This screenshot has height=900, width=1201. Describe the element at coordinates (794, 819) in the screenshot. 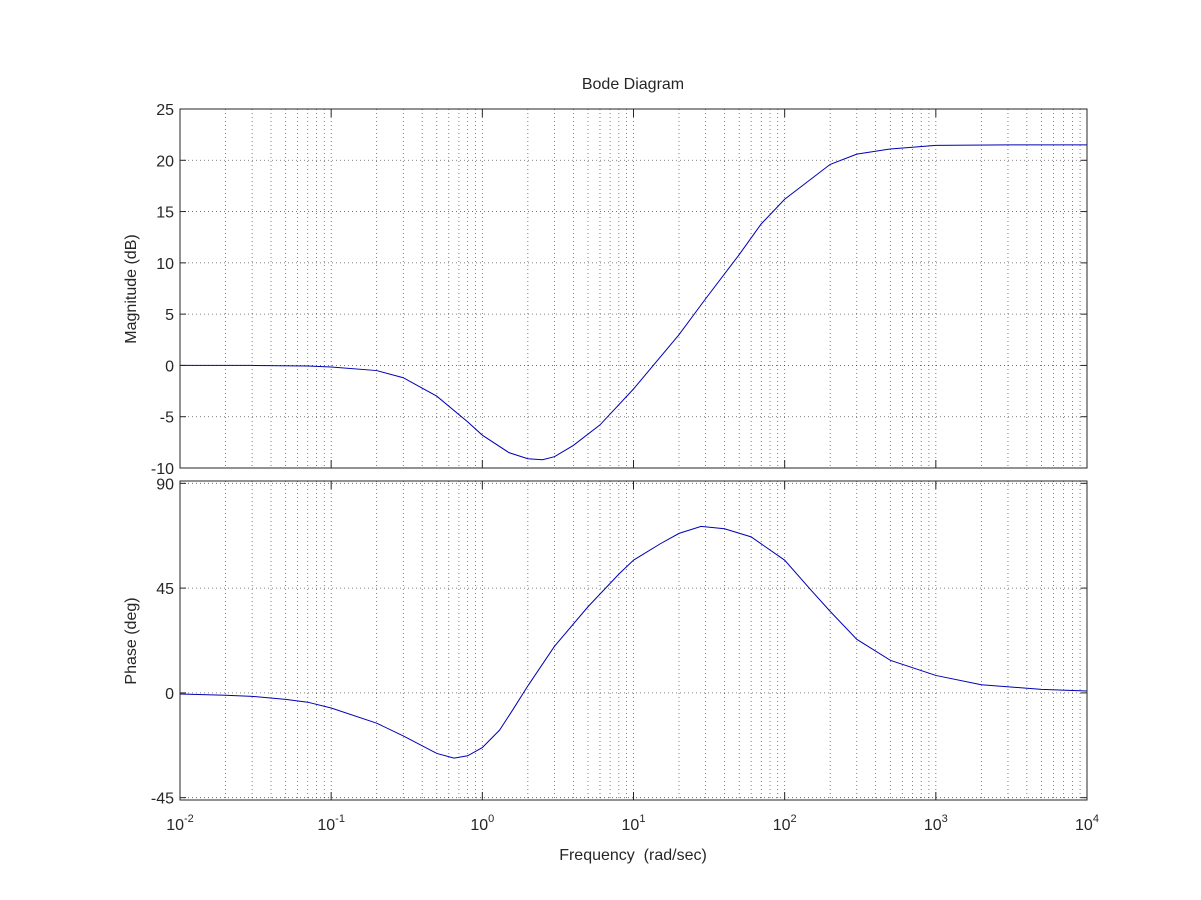

I see `x-tick-label-exponent: 2` at that location.